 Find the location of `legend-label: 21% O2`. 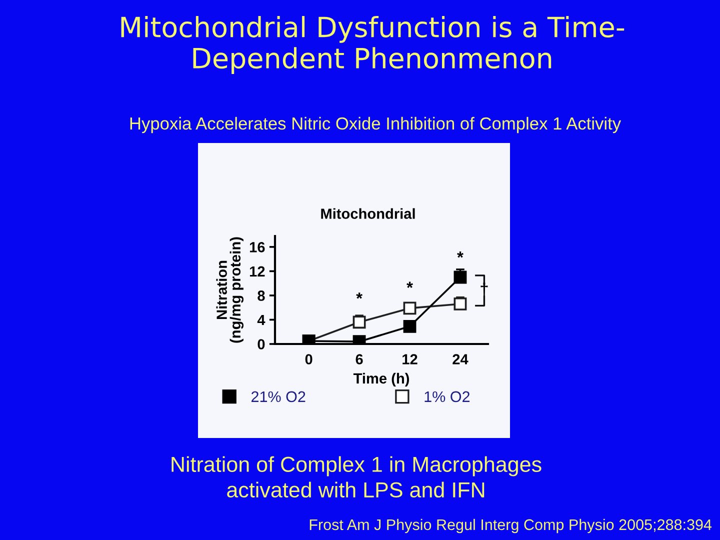

legend-label: 21% O2 is located at coordinates (279, 396).